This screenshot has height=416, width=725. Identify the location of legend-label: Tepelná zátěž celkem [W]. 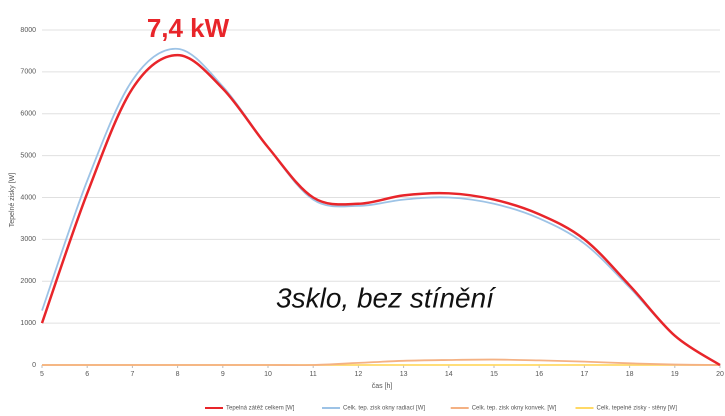
(260, 409).